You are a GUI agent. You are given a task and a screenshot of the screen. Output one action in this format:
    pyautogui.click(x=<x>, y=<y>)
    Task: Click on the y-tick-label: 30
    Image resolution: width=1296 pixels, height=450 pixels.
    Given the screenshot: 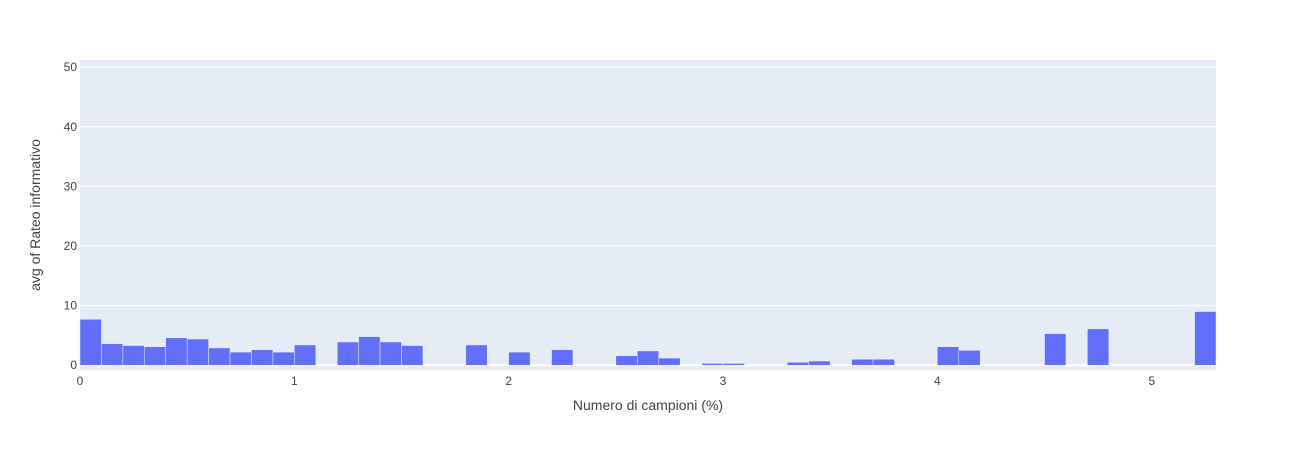 What is the action you would take?
    pyautogui.click(x=71, y=186)
    